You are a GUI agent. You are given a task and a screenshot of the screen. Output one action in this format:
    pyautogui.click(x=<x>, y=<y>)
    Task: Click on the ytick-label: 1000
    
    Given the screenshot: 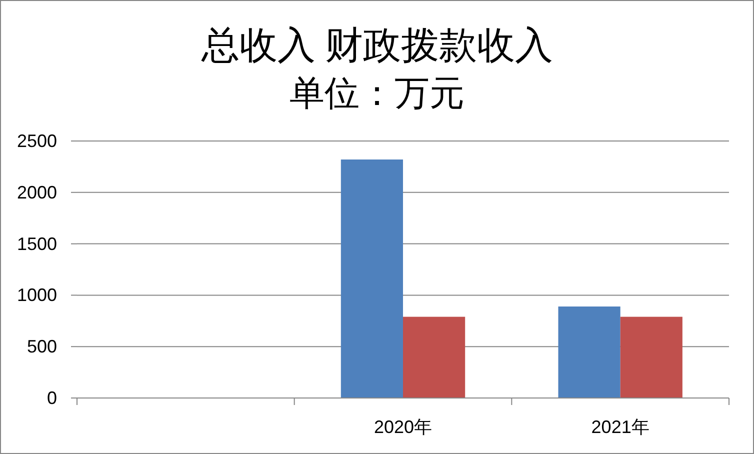 What is the action you would take?
    pyautogui.click(x=36, y=295)
    